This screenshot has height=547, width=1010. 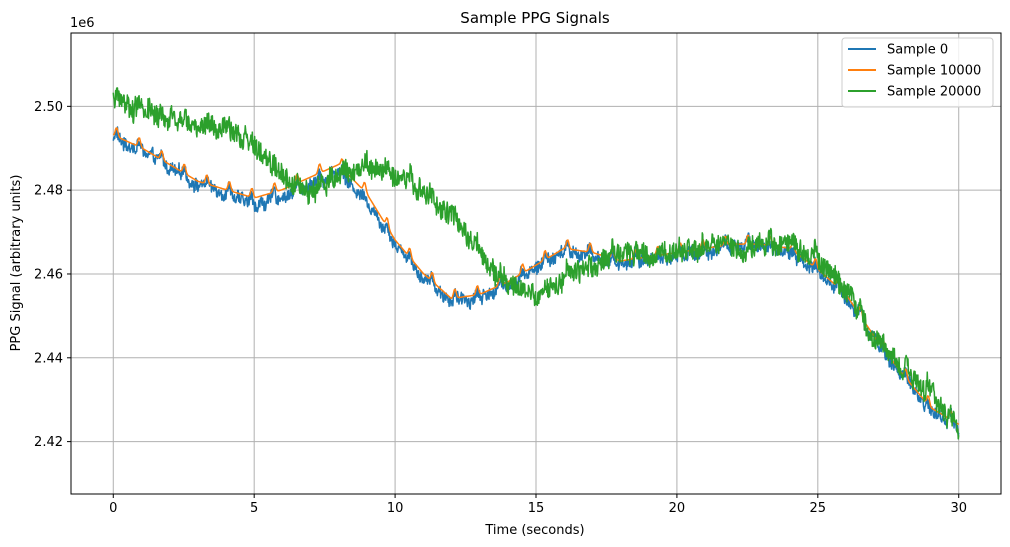 What do you see at coordinates (113, 508) in the screenshot?
I see `x-tick-label: 0` at bounding box center [113, 508].